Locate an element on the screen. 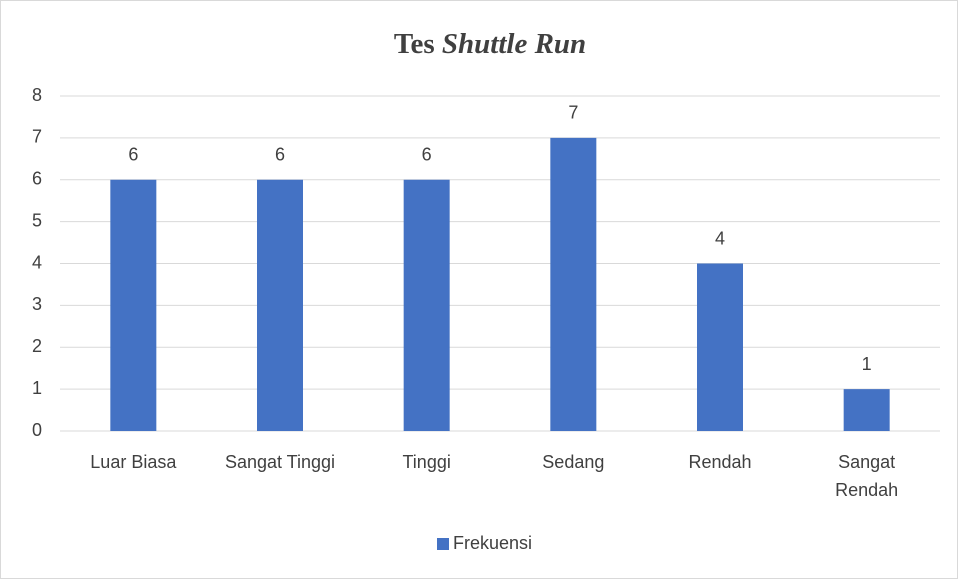 Image resolution: width=958 pixels, height=579 pixels. data-label: 7 is located at coordinates (573, 113).